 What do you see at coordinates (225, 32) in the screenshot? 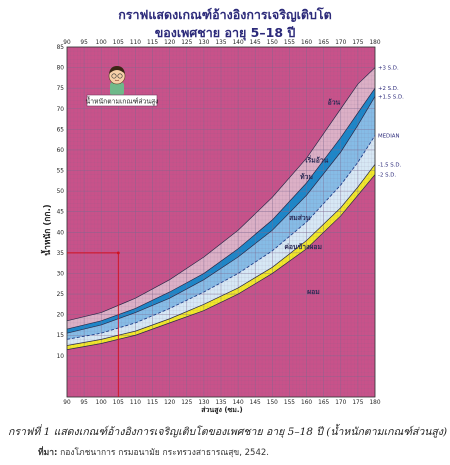
I see `chart-title-line2: ของเพศชาย อายุ 5–18 ปี` at bounding box center [225, 32].